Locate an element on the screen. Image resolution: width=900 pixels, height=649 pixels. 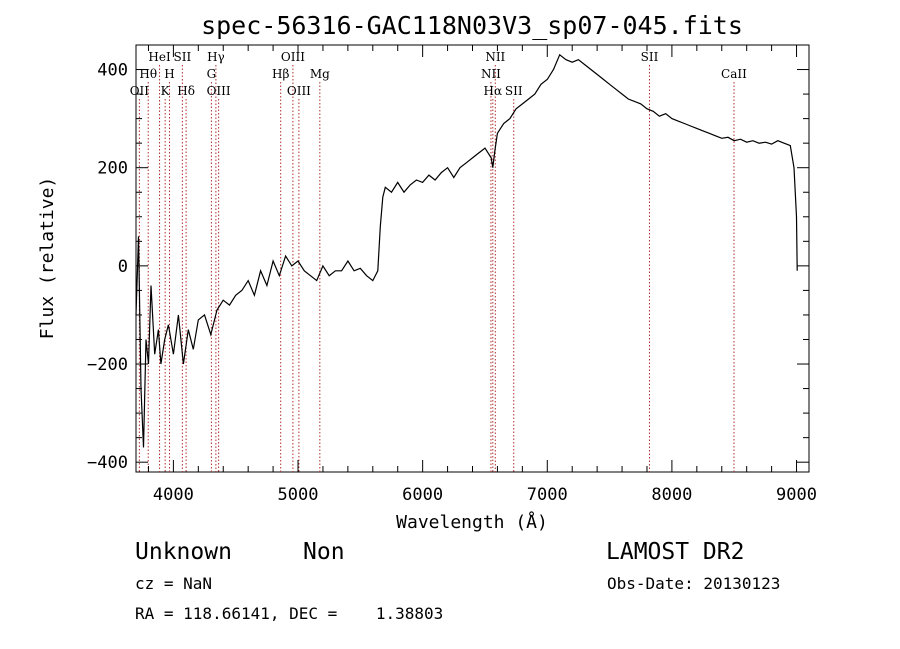
y-tick-label: 0 is located at coordinates (123, 267).